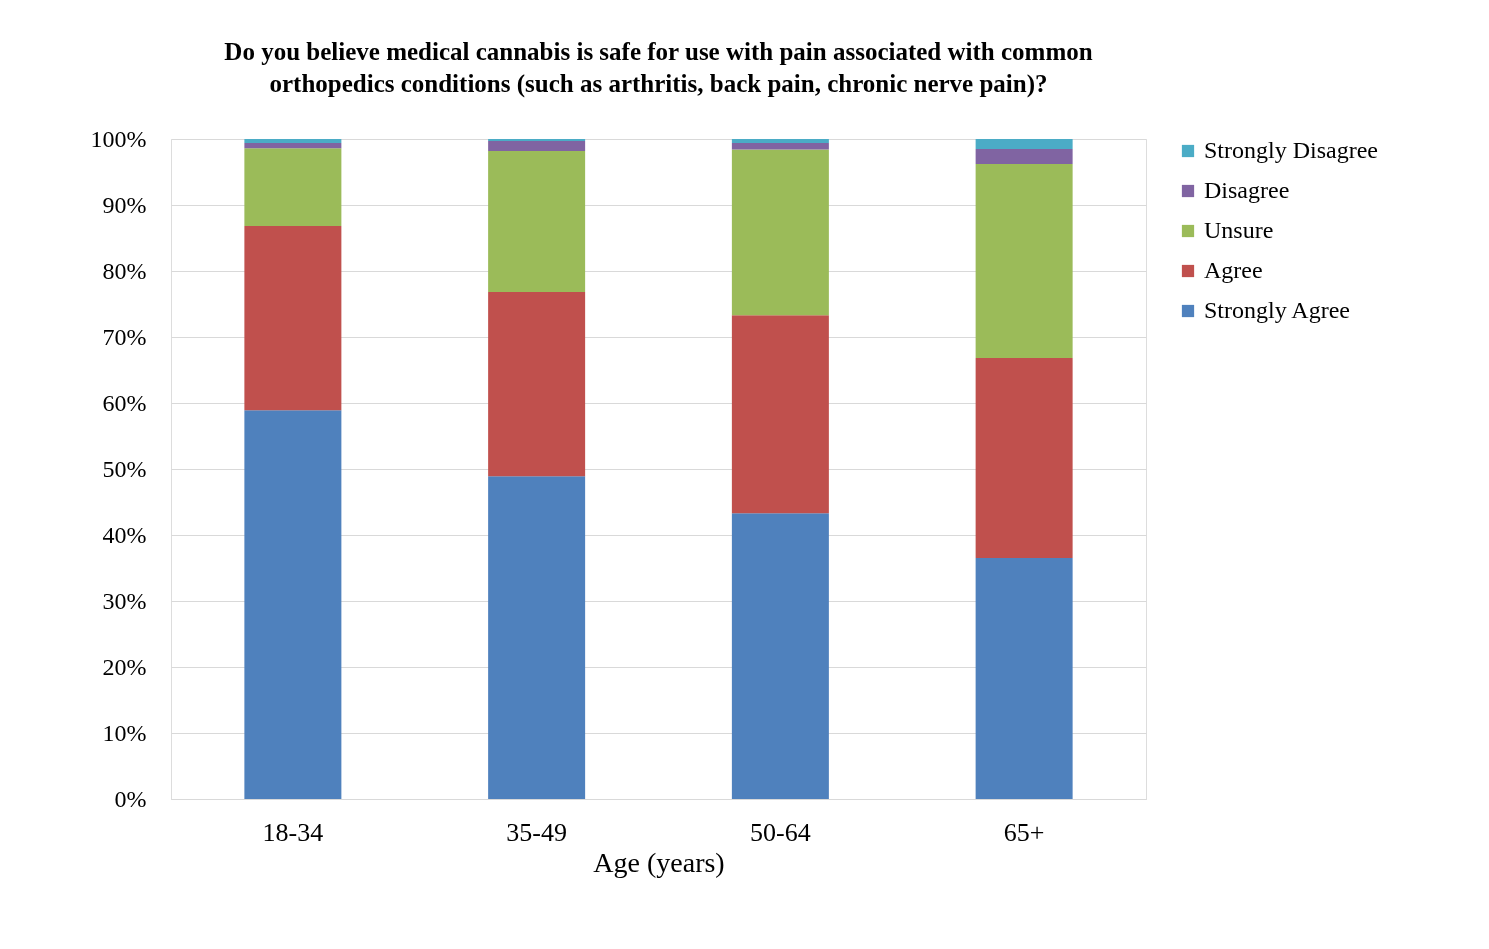 This screenshot has height=949, width=1489. I want to click on y-tick-label: 50%, so click(124, 468).